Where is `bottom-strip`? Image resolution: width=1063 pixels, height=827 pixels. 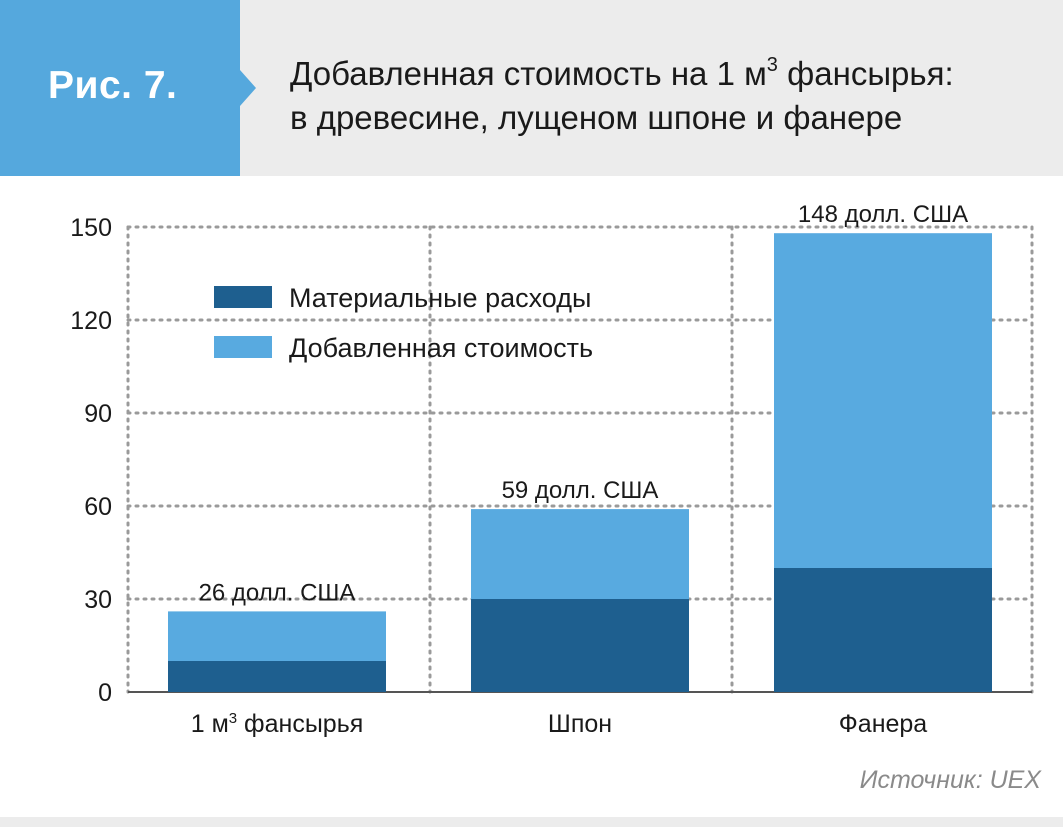
bottom-strip is located at coordinates (531, 822).